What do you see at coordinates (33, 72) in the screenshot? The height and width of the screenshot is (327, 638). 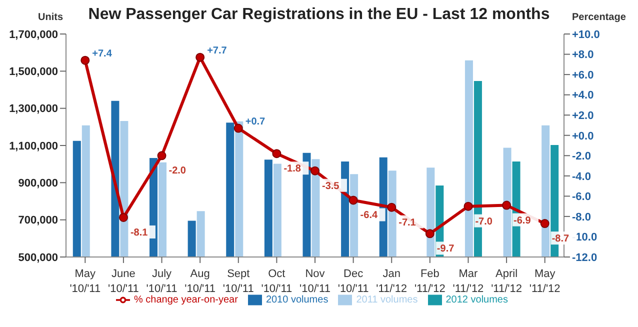 I see `y-tick-label: 1,500,000` at bounding box center [33, 72].